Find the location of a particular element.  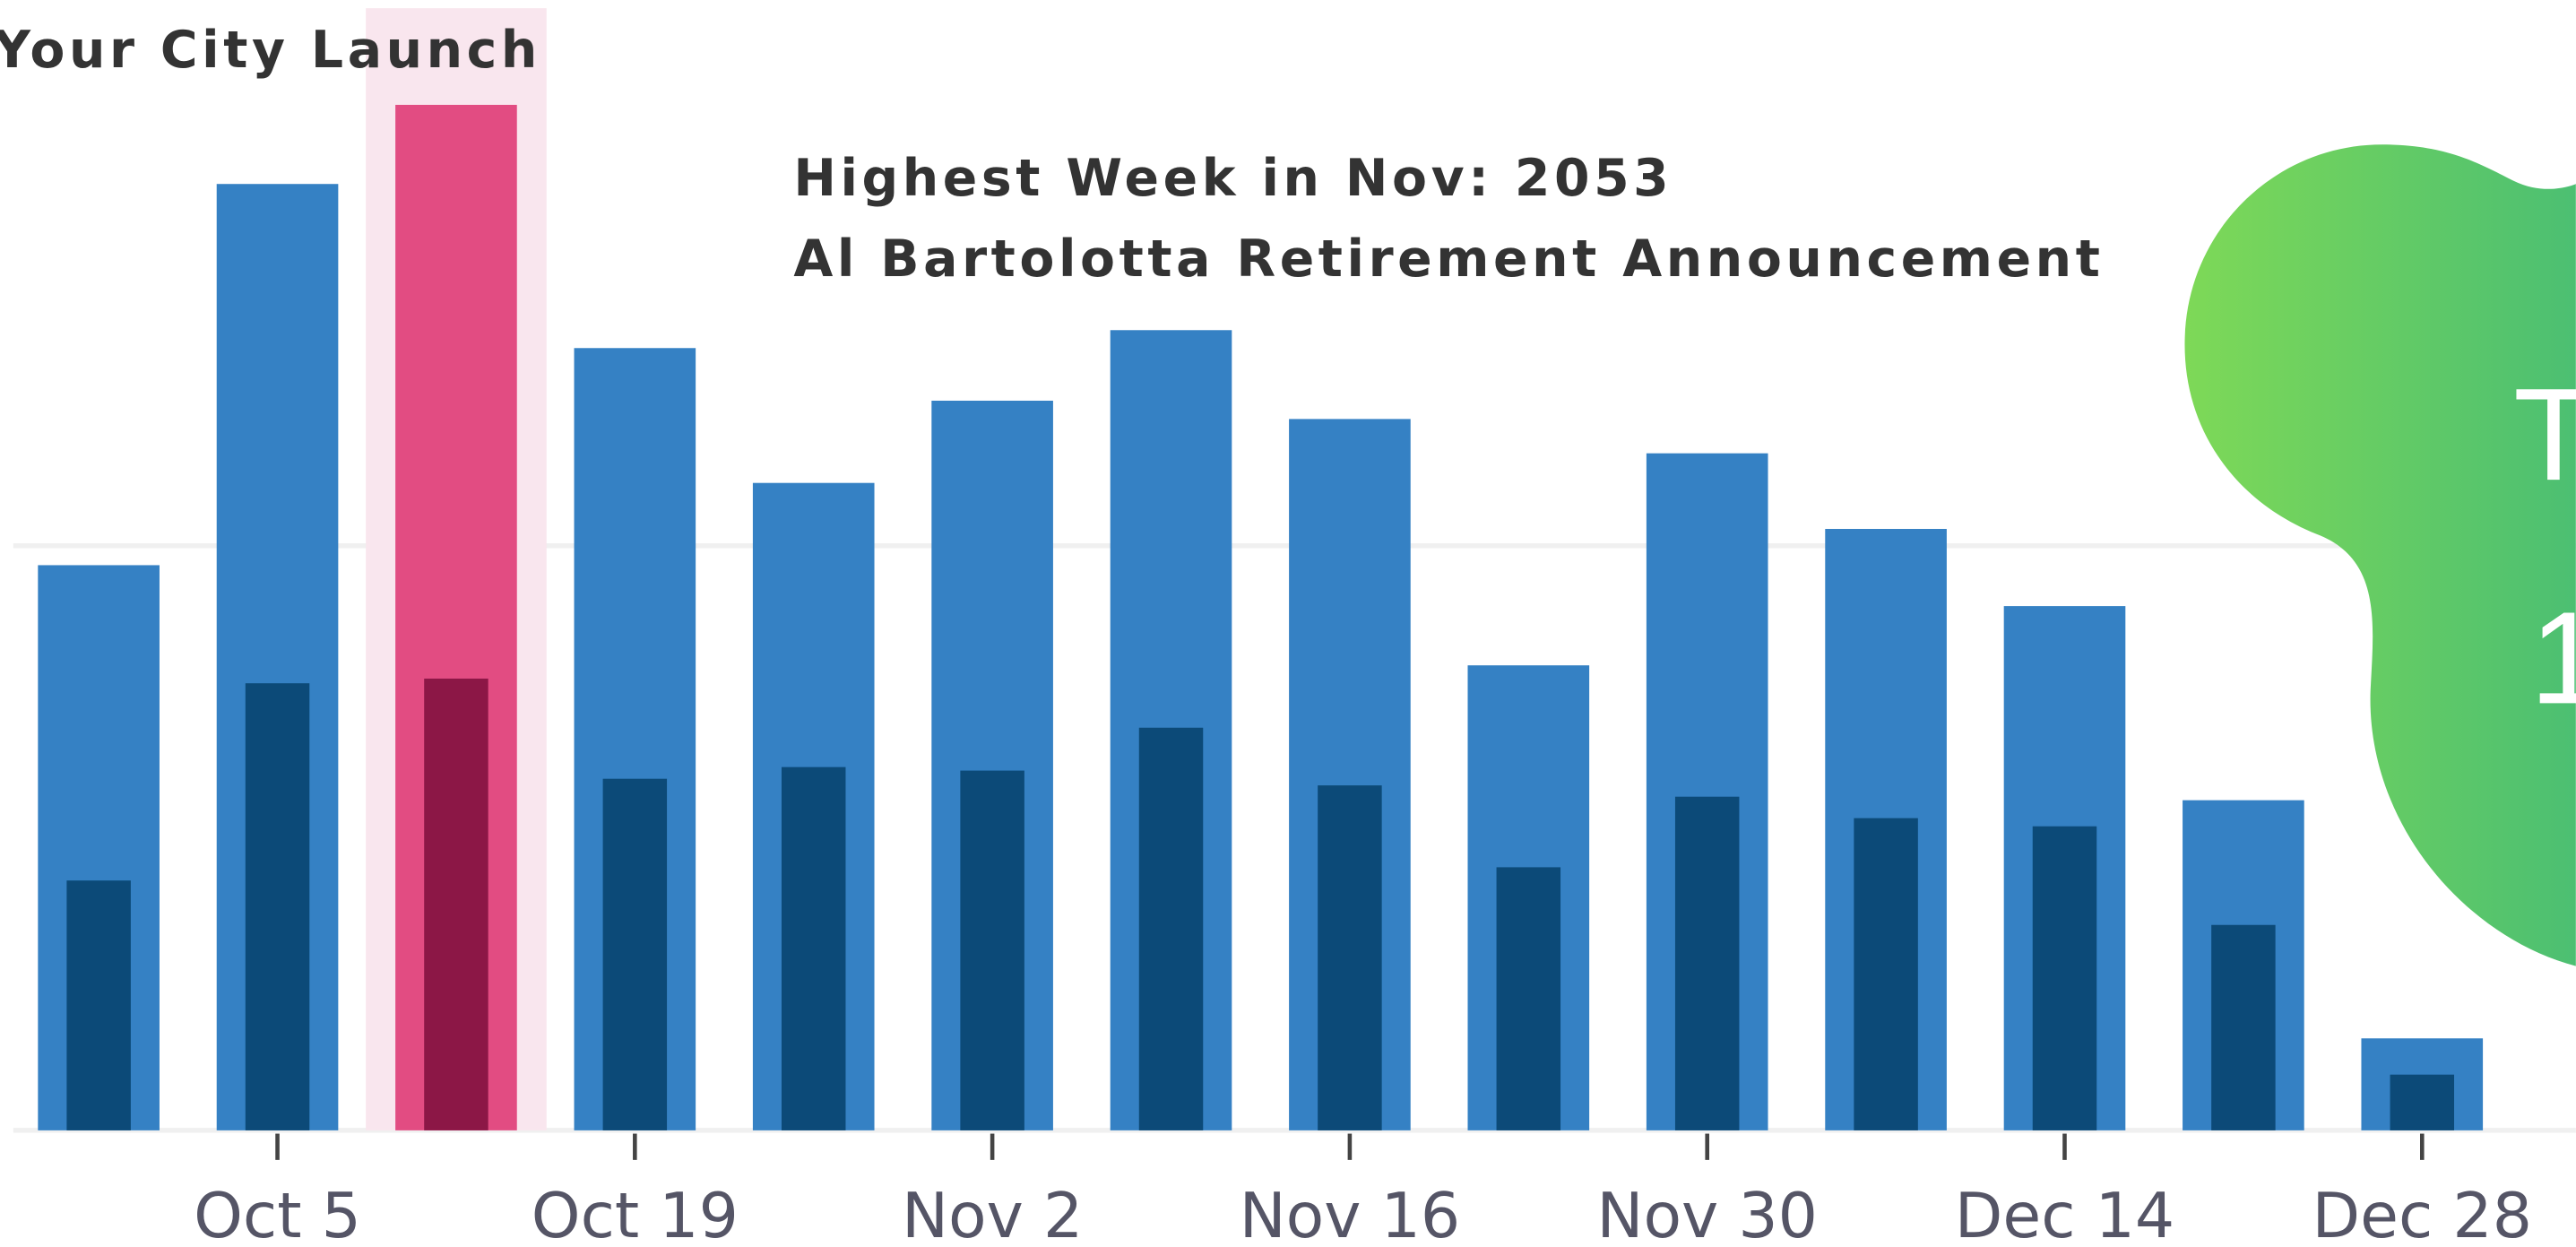

x-tick-label: Dec 14 is located at coordinates (2064, 1213).